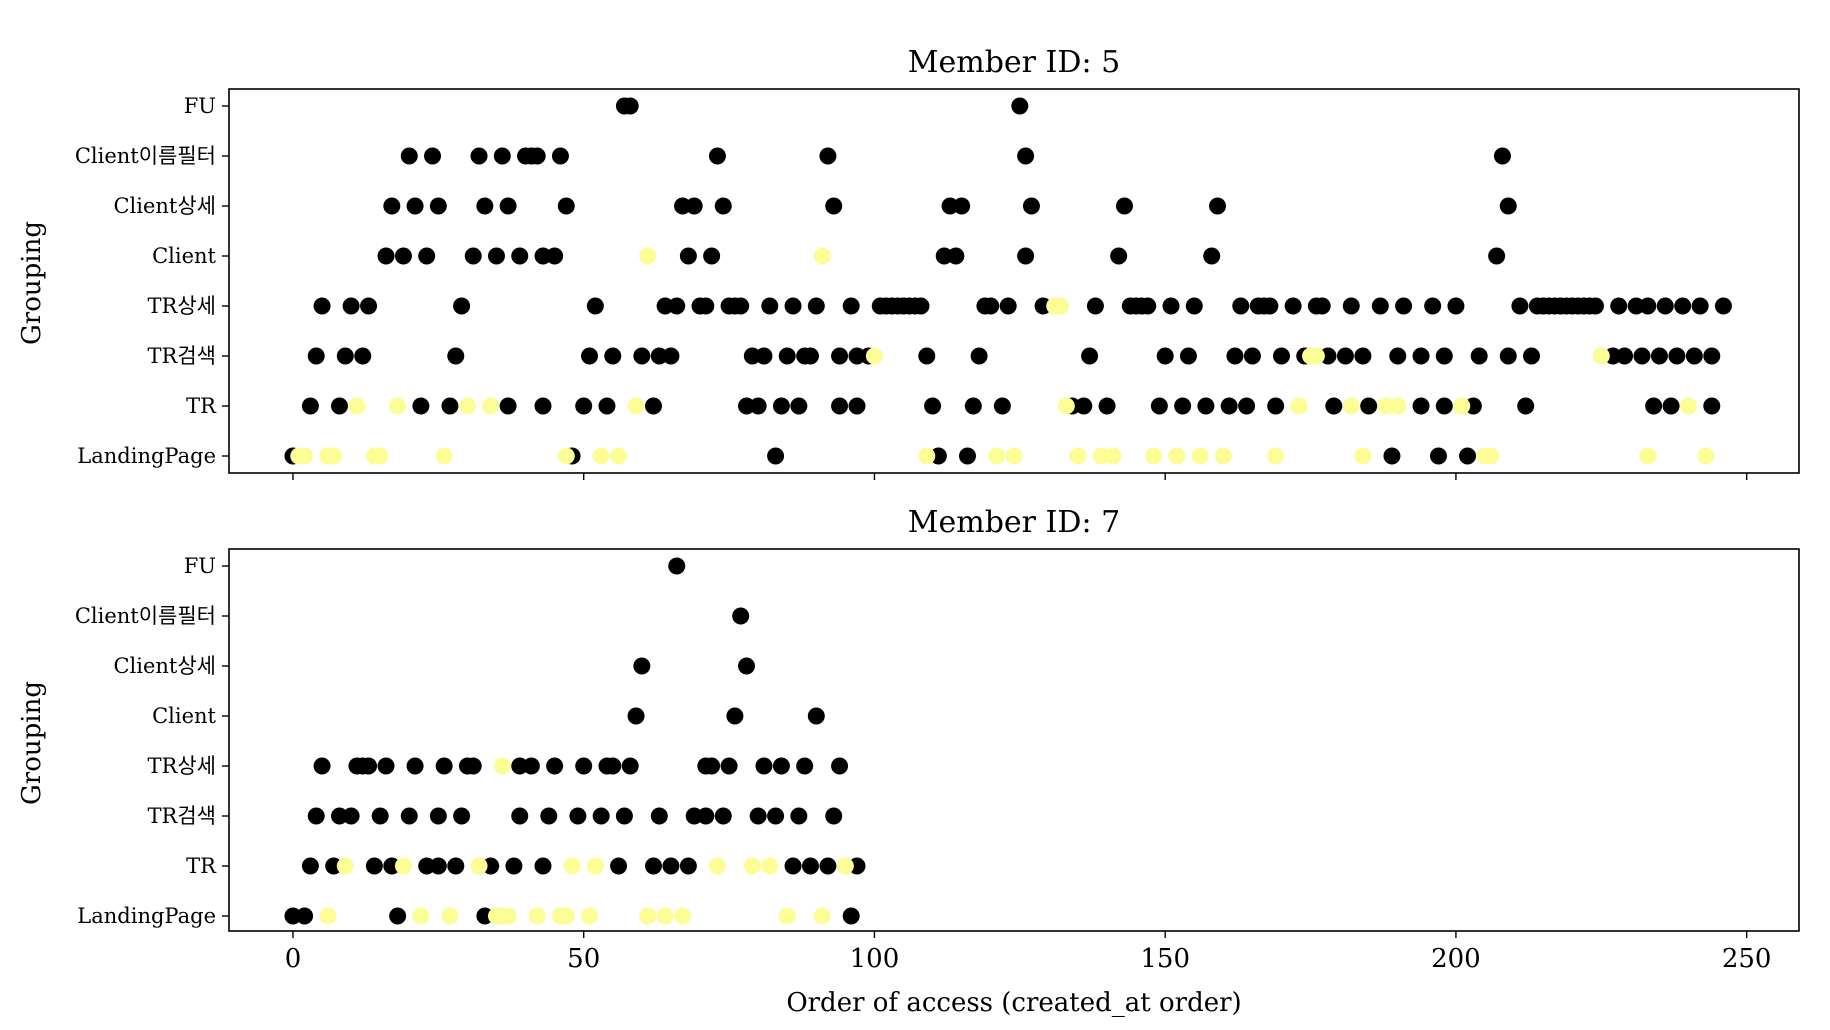 The image size is (1830, 1030). What do you see at coordinates (583, 959) in the screenshot?
I see `x-tick-label: 50` at bounding box center [583, 959].